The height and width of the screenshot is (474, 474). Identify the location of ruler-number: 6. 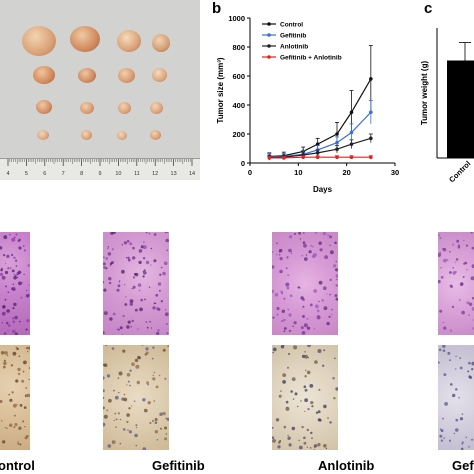
(44, 174).